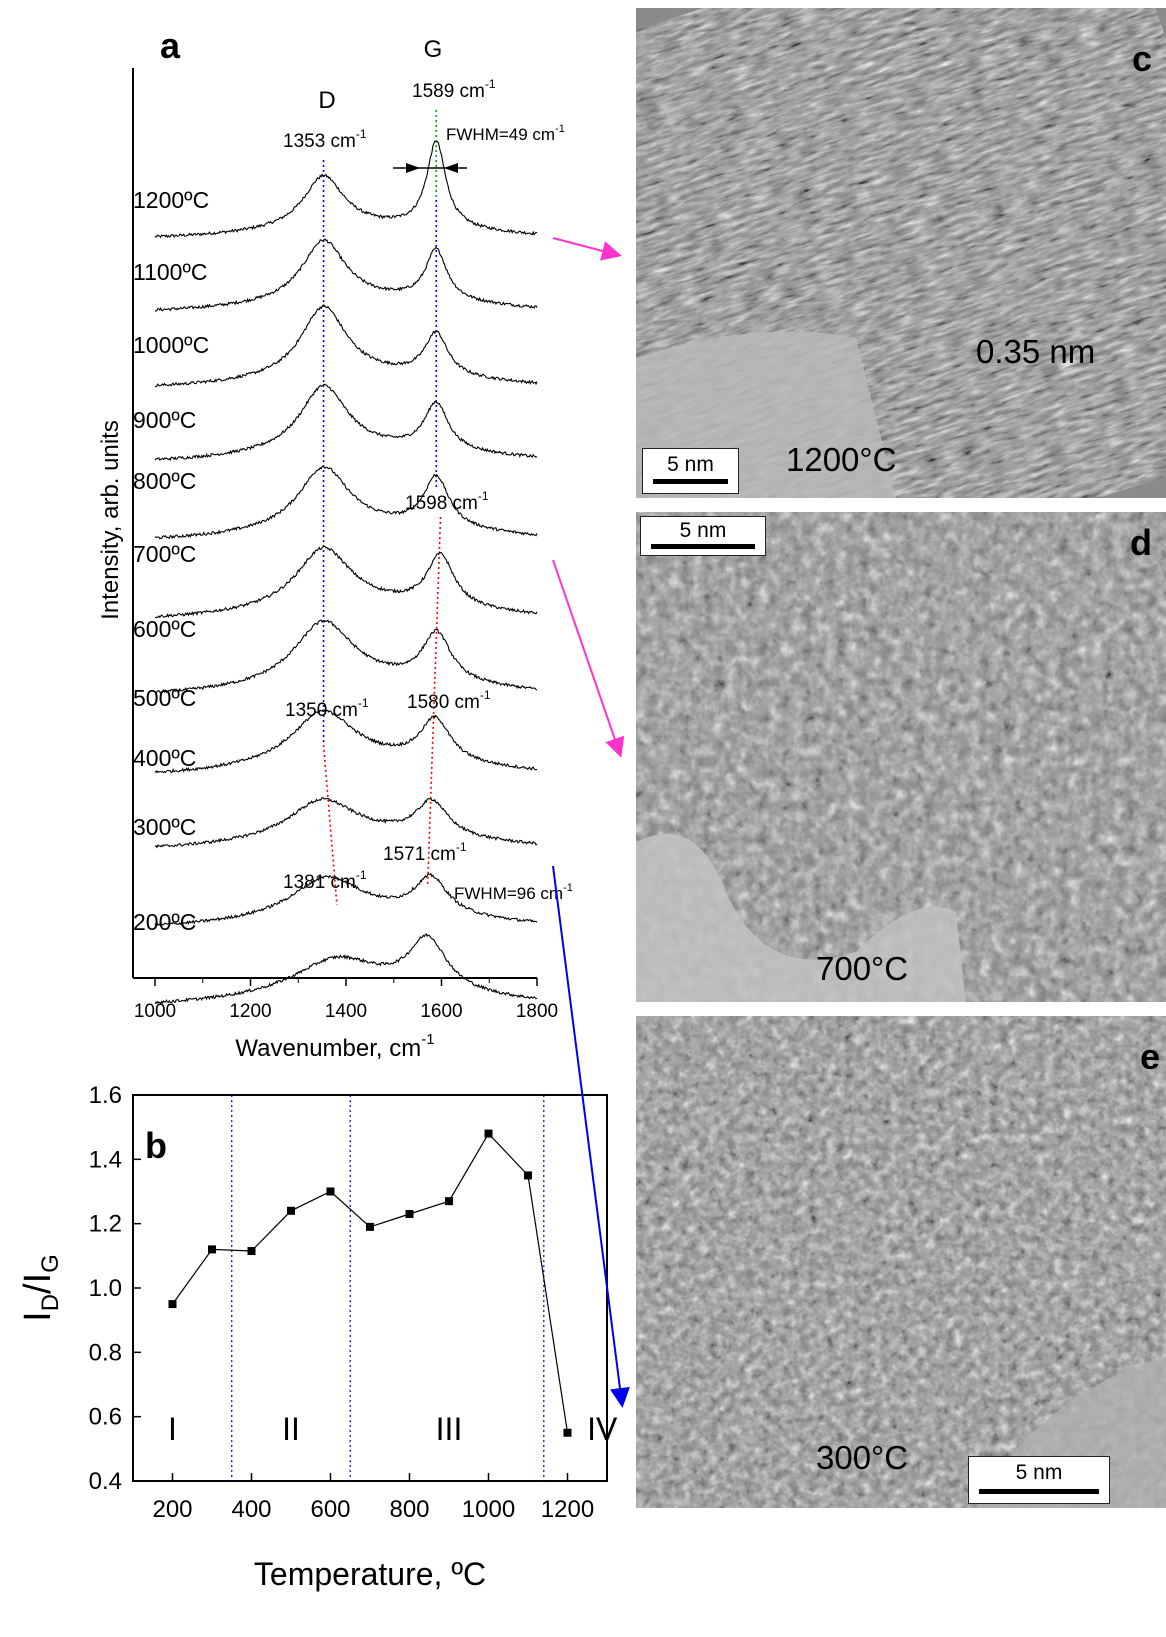 The height and width of the screenshot is (1637, 1166). What do you see at coordinates (170, 272) in the screenshot?
I see `temperature-label: 1100ºC` at bounding box center [170, 272].